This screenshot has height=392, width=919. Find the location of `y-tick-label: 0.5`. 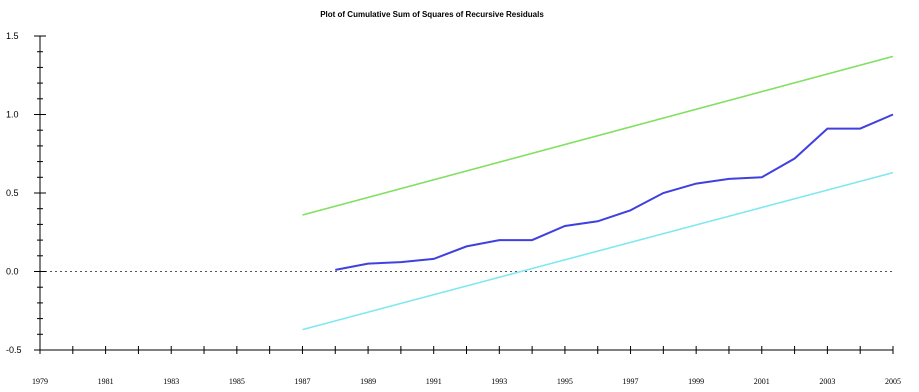

y-tick-label: 0.5 is located at coordinates (12, 193).